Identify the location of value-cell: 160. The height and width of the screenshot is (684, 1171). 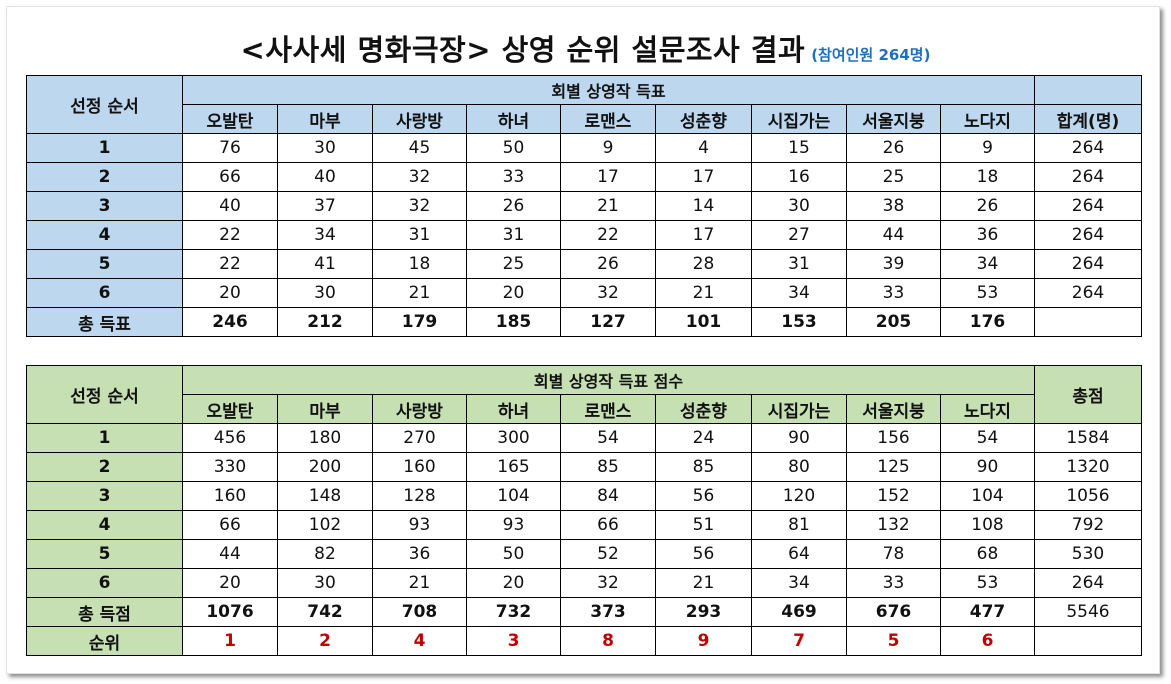
(230, 496).